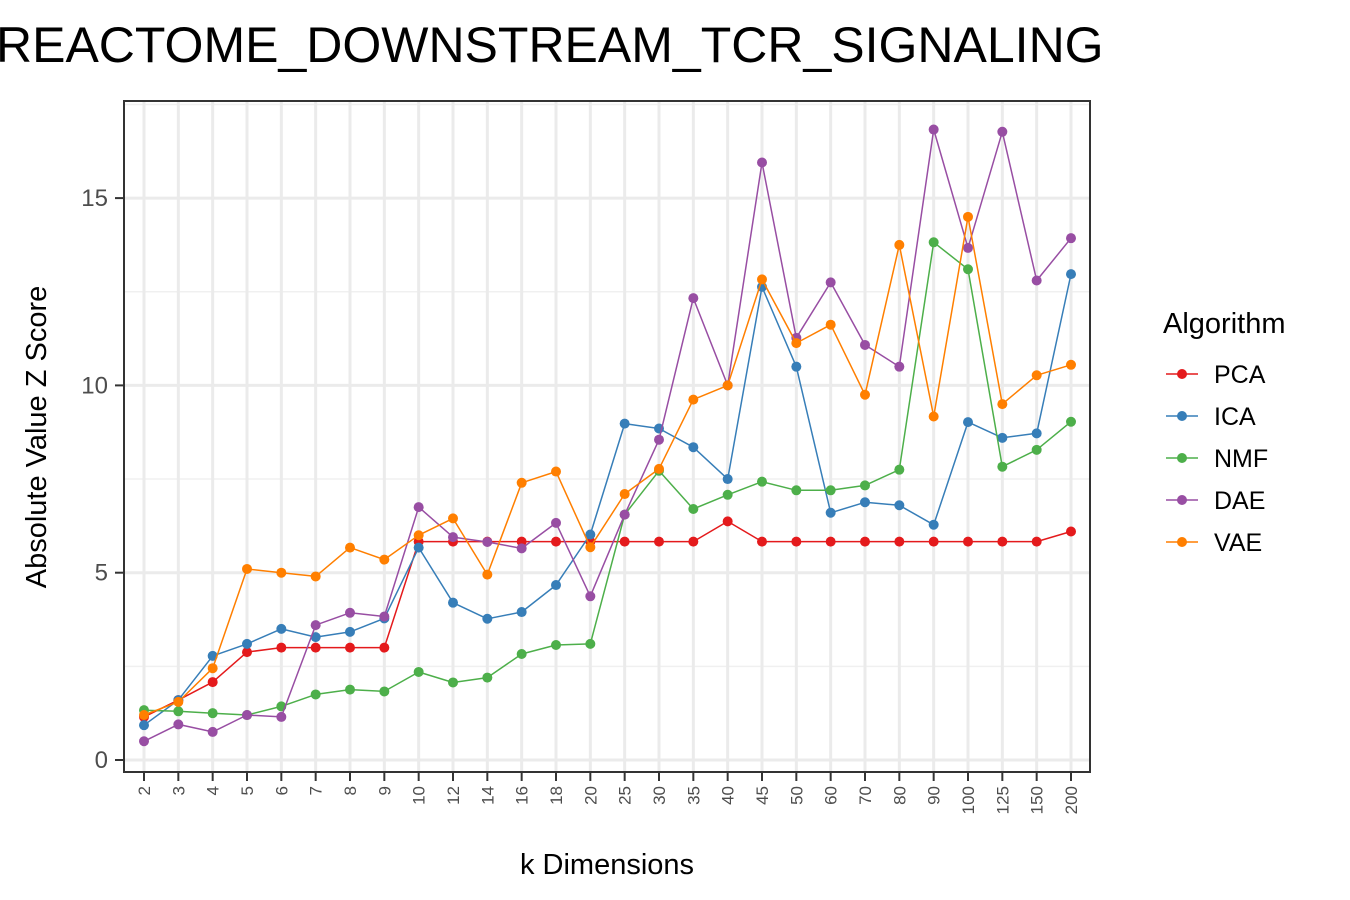 This screenshot has width=1350, height=900. I want to click on x-tick-label: 150, so click(1037, 800).